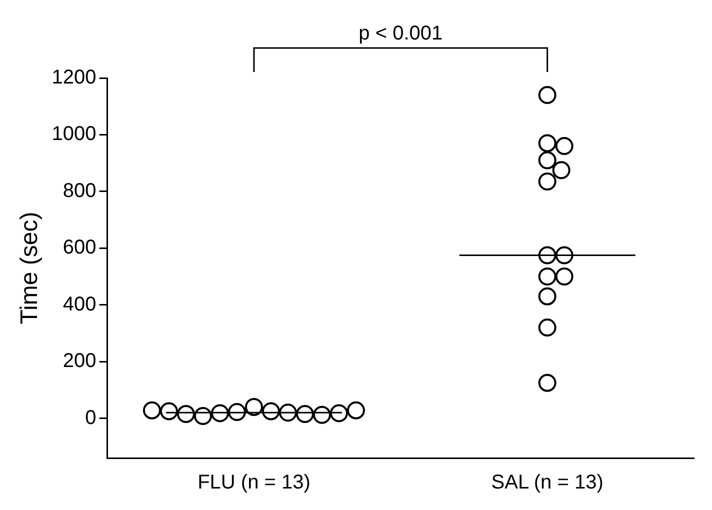 The image size is (712, 510). I want to click on y-tick-label: 600, so click(79, 247).